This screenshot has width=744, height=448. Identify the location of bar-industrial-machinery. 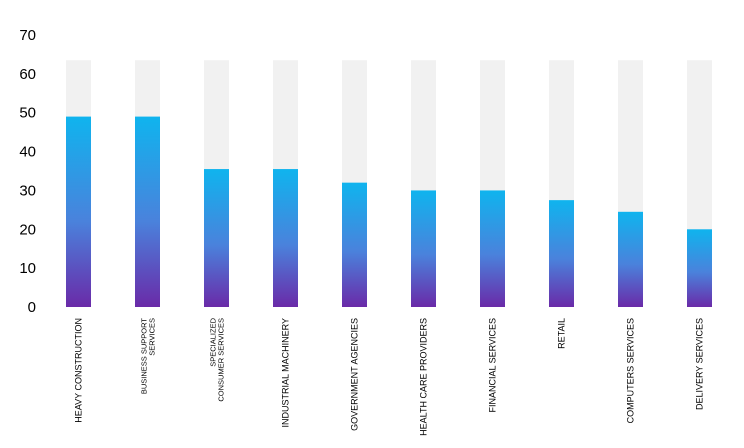
(285, 238).